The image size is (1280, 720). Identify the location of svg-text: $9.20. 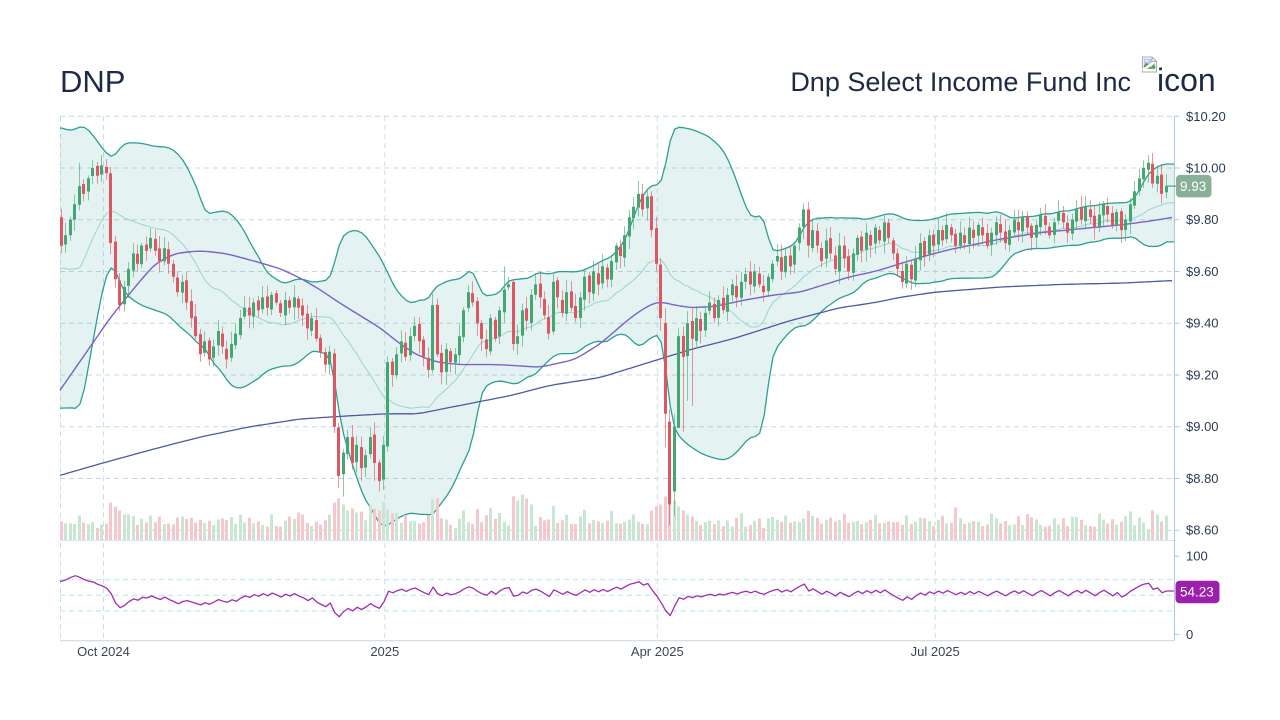
(1202, 375).